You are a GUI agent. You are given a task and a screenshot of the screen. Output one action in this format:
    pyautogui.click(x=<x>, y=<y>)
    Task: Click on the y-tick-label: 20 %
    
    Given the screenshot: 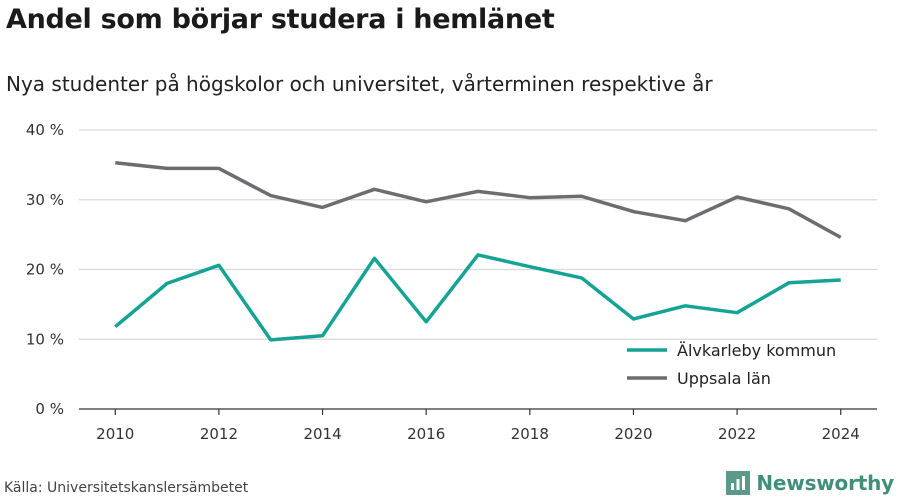 What is the action you would take?
    pyautogui.click(x=45, y=270)
    